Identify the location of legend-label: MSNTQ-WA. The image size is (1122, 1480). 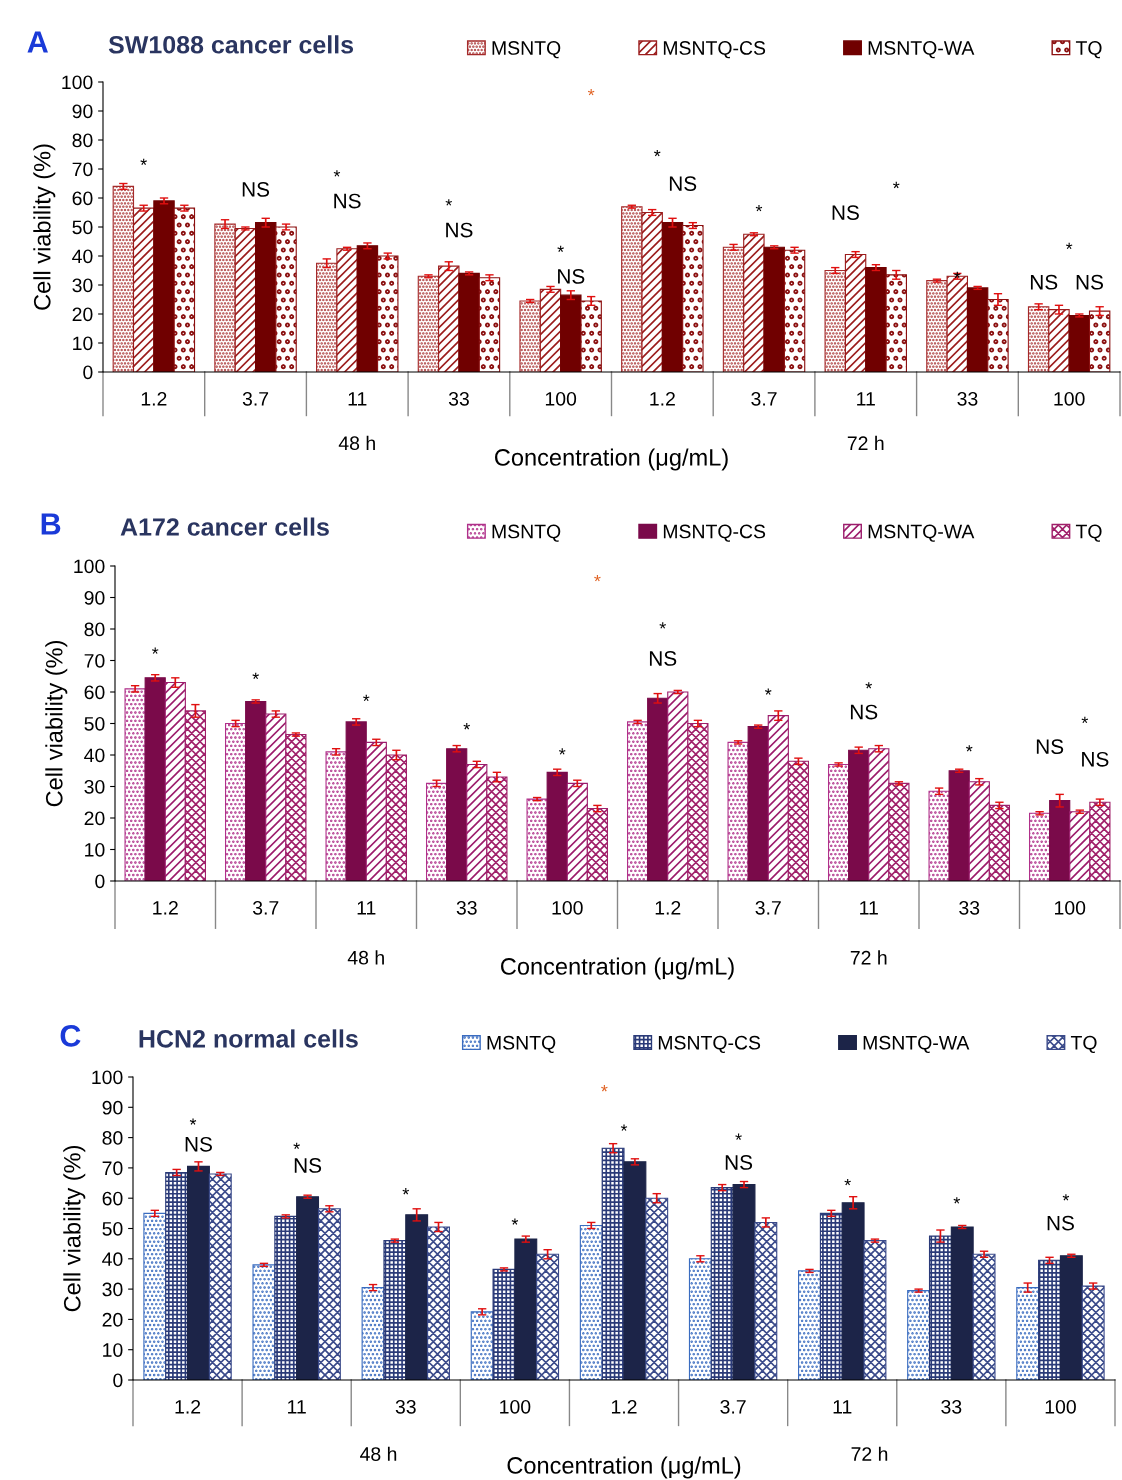
(921, 50).